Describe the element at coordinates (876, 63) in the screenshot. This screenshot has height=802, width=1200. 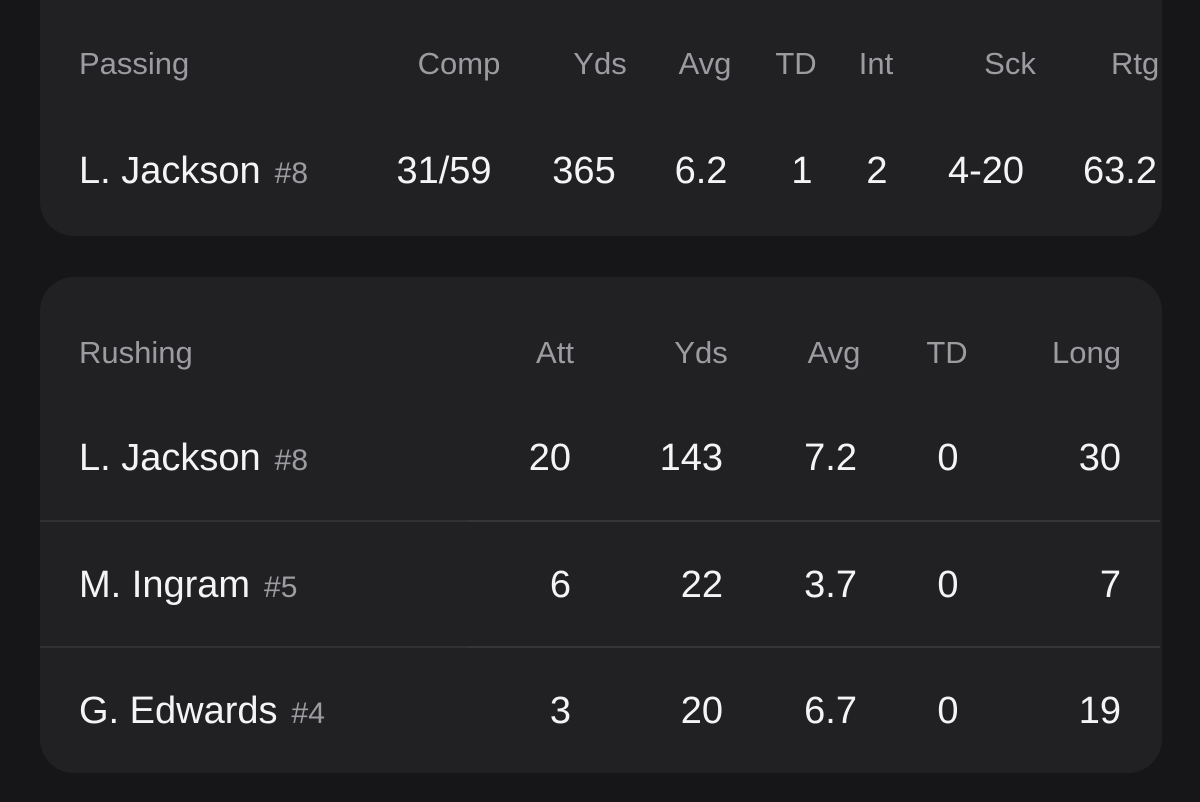
I see `passing-col-int: Int` at that location.